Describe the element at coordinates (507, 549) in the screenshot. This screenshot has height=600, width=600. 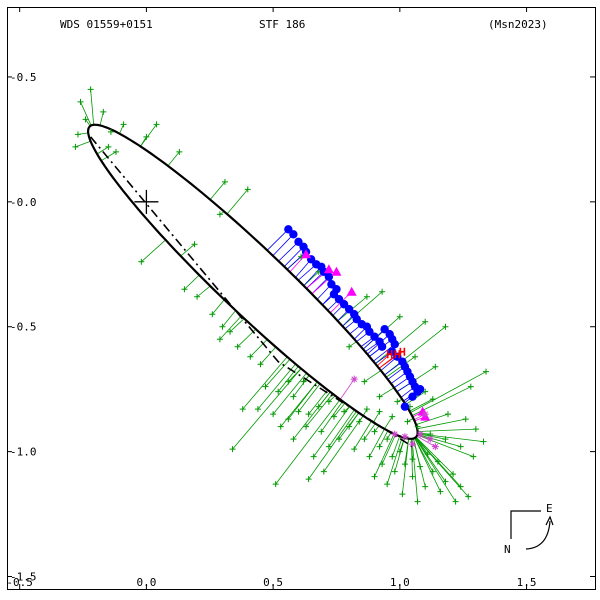
I see `compass-north-label: N` at that location.